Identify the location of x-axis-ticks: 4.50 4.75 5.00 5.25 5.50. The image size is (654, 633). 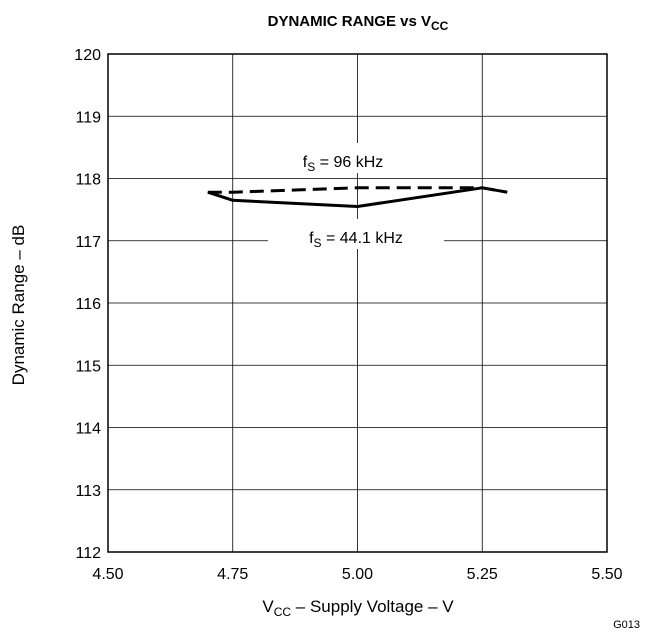
(357, 574).